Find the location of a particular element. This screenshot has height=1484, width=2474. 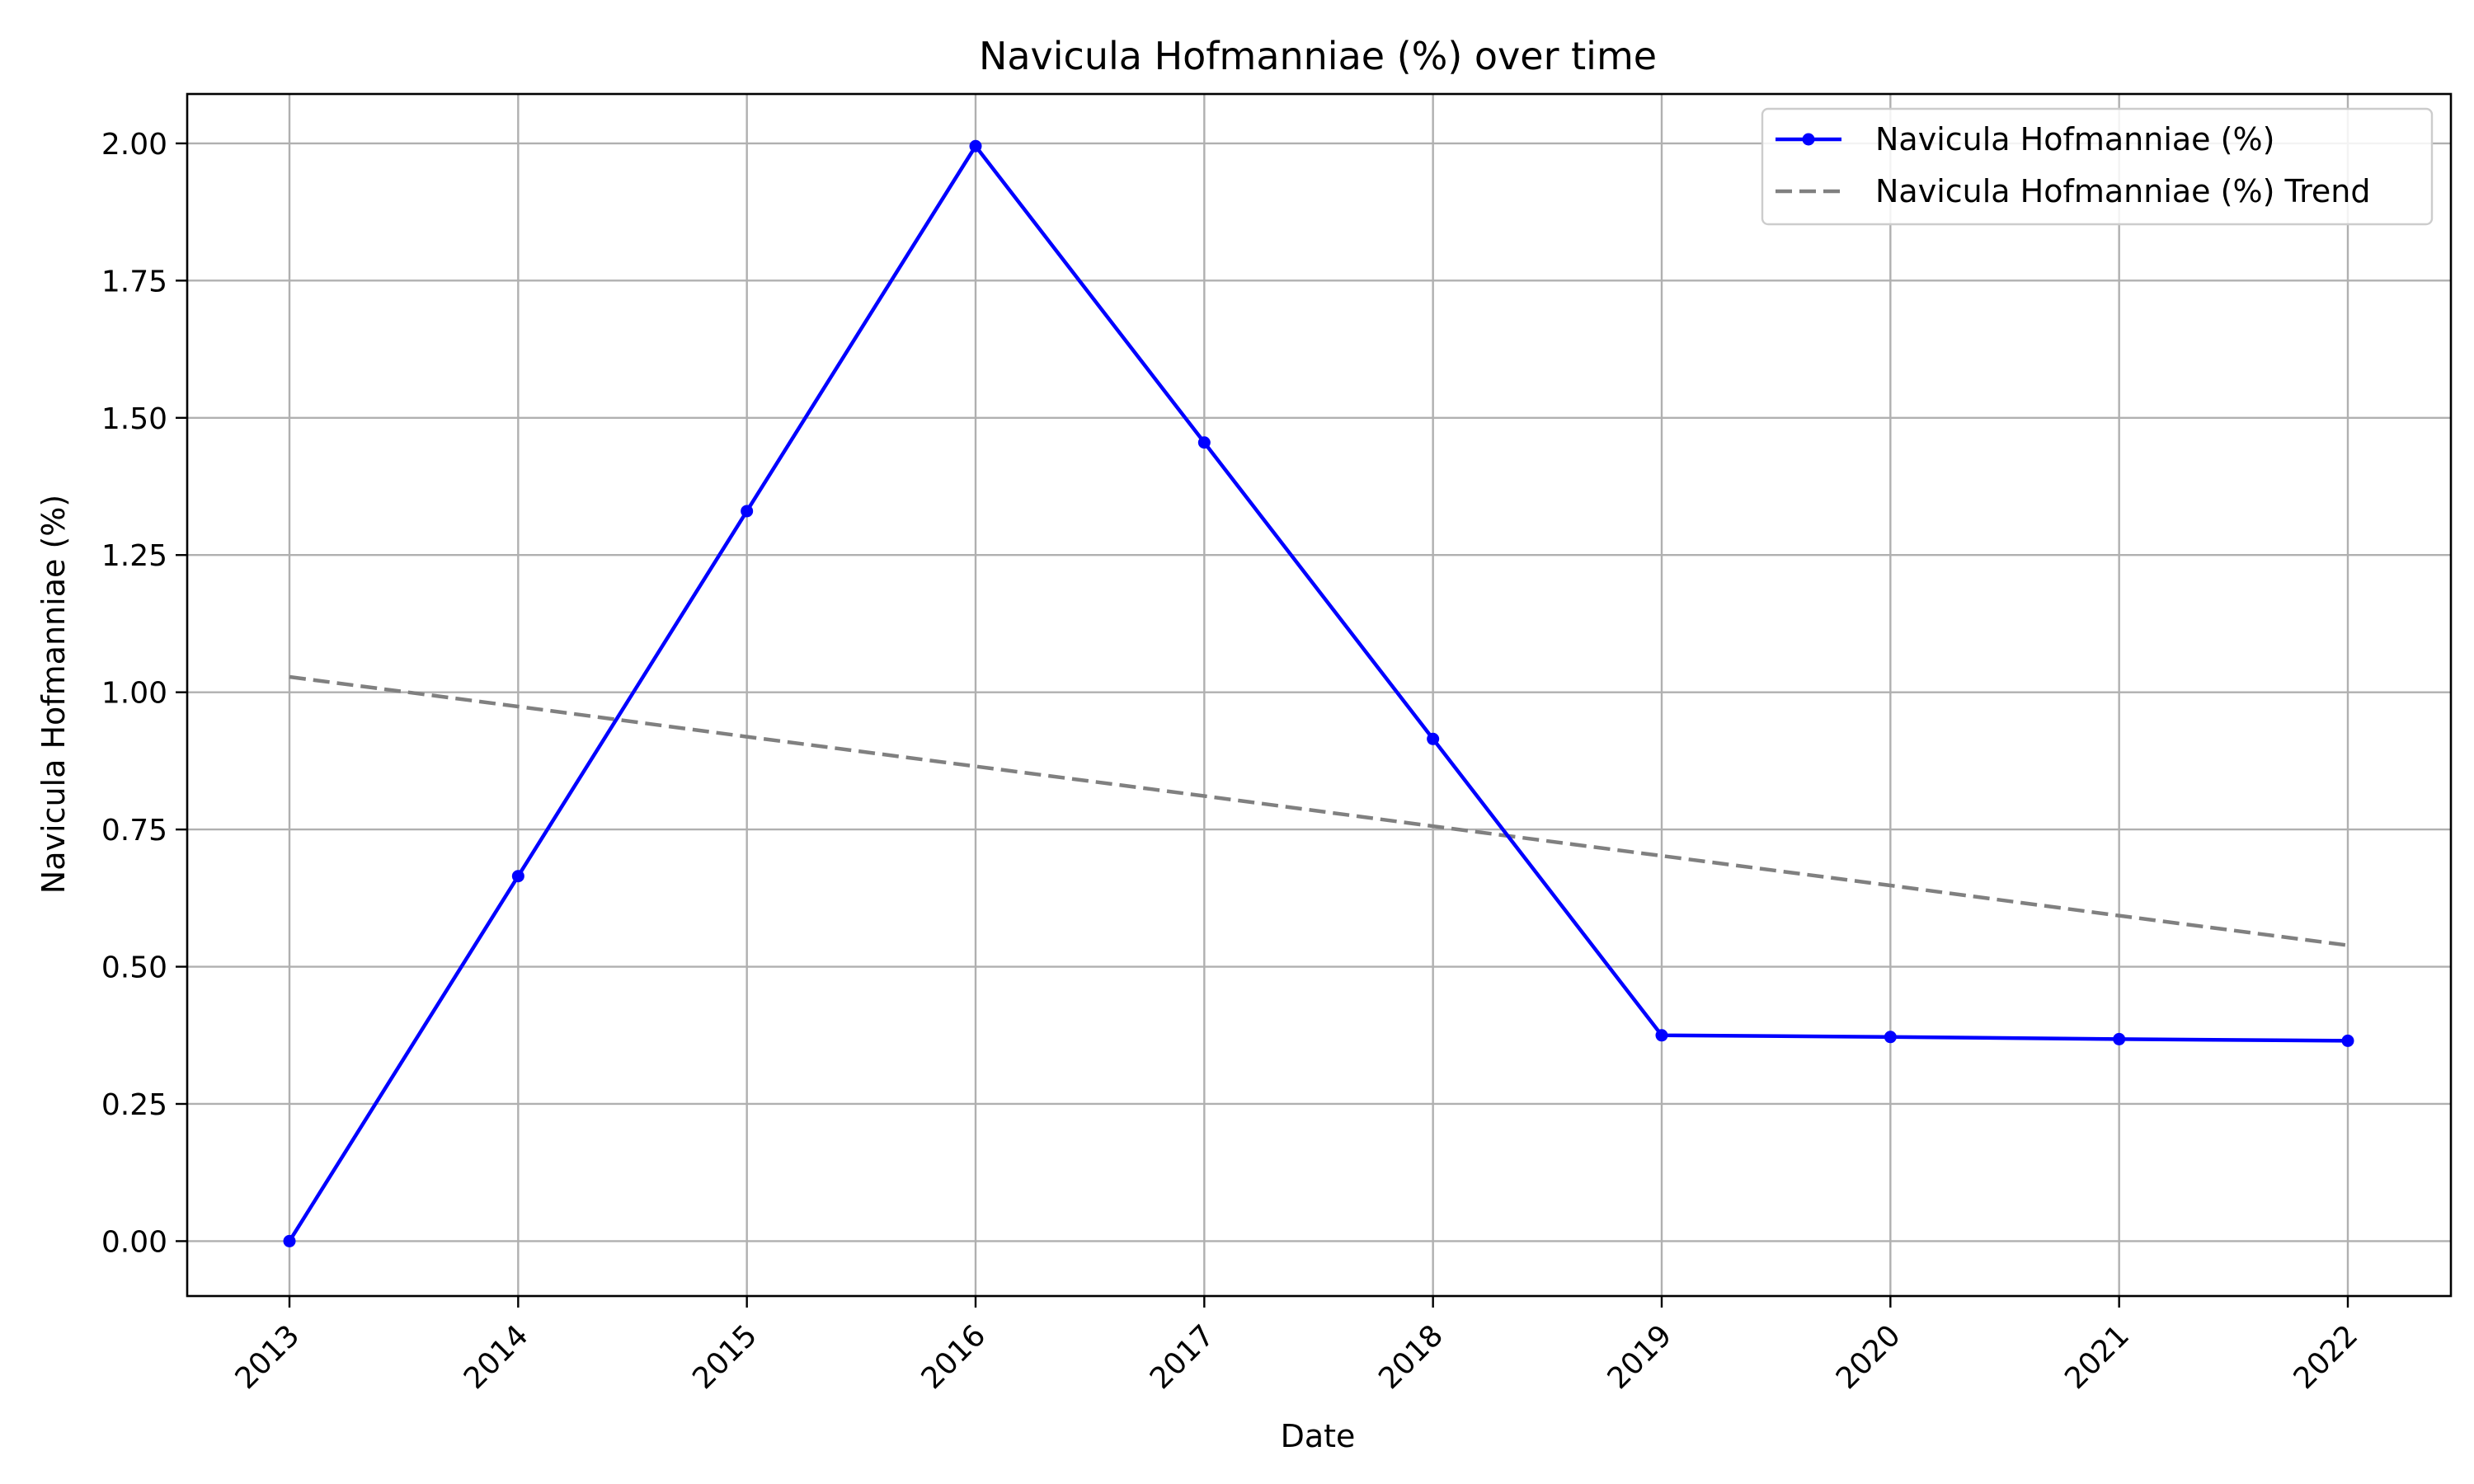

y-tick-label: 1.75 is located at coordinates (134, 281).